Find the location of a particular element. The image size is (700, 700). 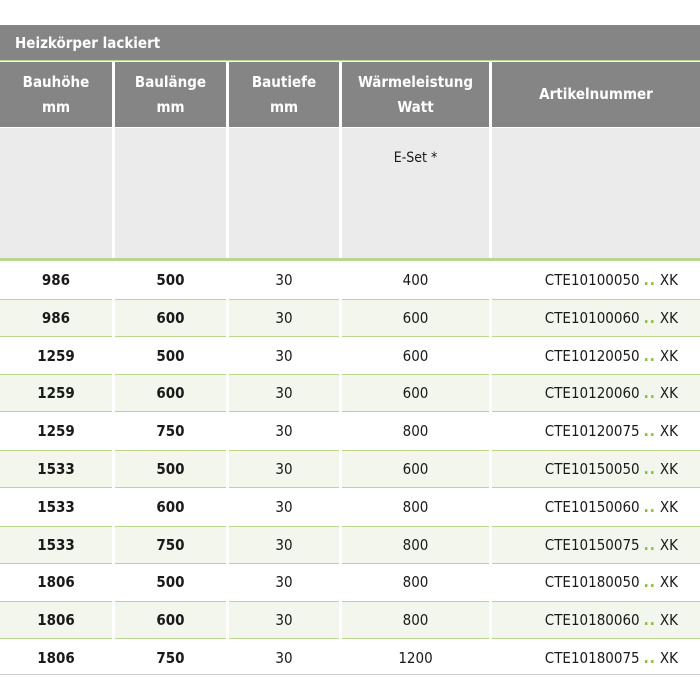

cell-artikelnummer: CTE10150075.. XK is located at coordinates (596, 544).